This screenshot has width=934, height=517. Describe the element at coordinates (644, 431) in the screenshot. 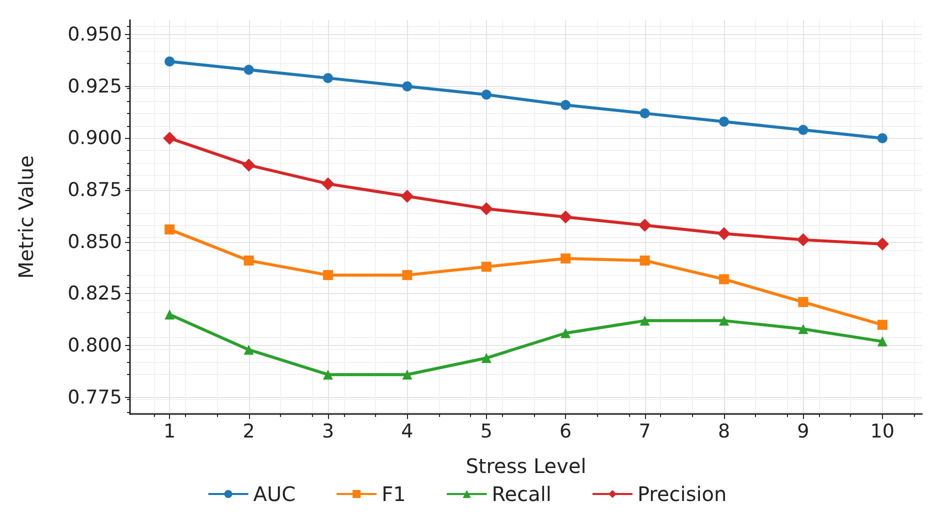

I see `x-tick-label: 7` at that location.